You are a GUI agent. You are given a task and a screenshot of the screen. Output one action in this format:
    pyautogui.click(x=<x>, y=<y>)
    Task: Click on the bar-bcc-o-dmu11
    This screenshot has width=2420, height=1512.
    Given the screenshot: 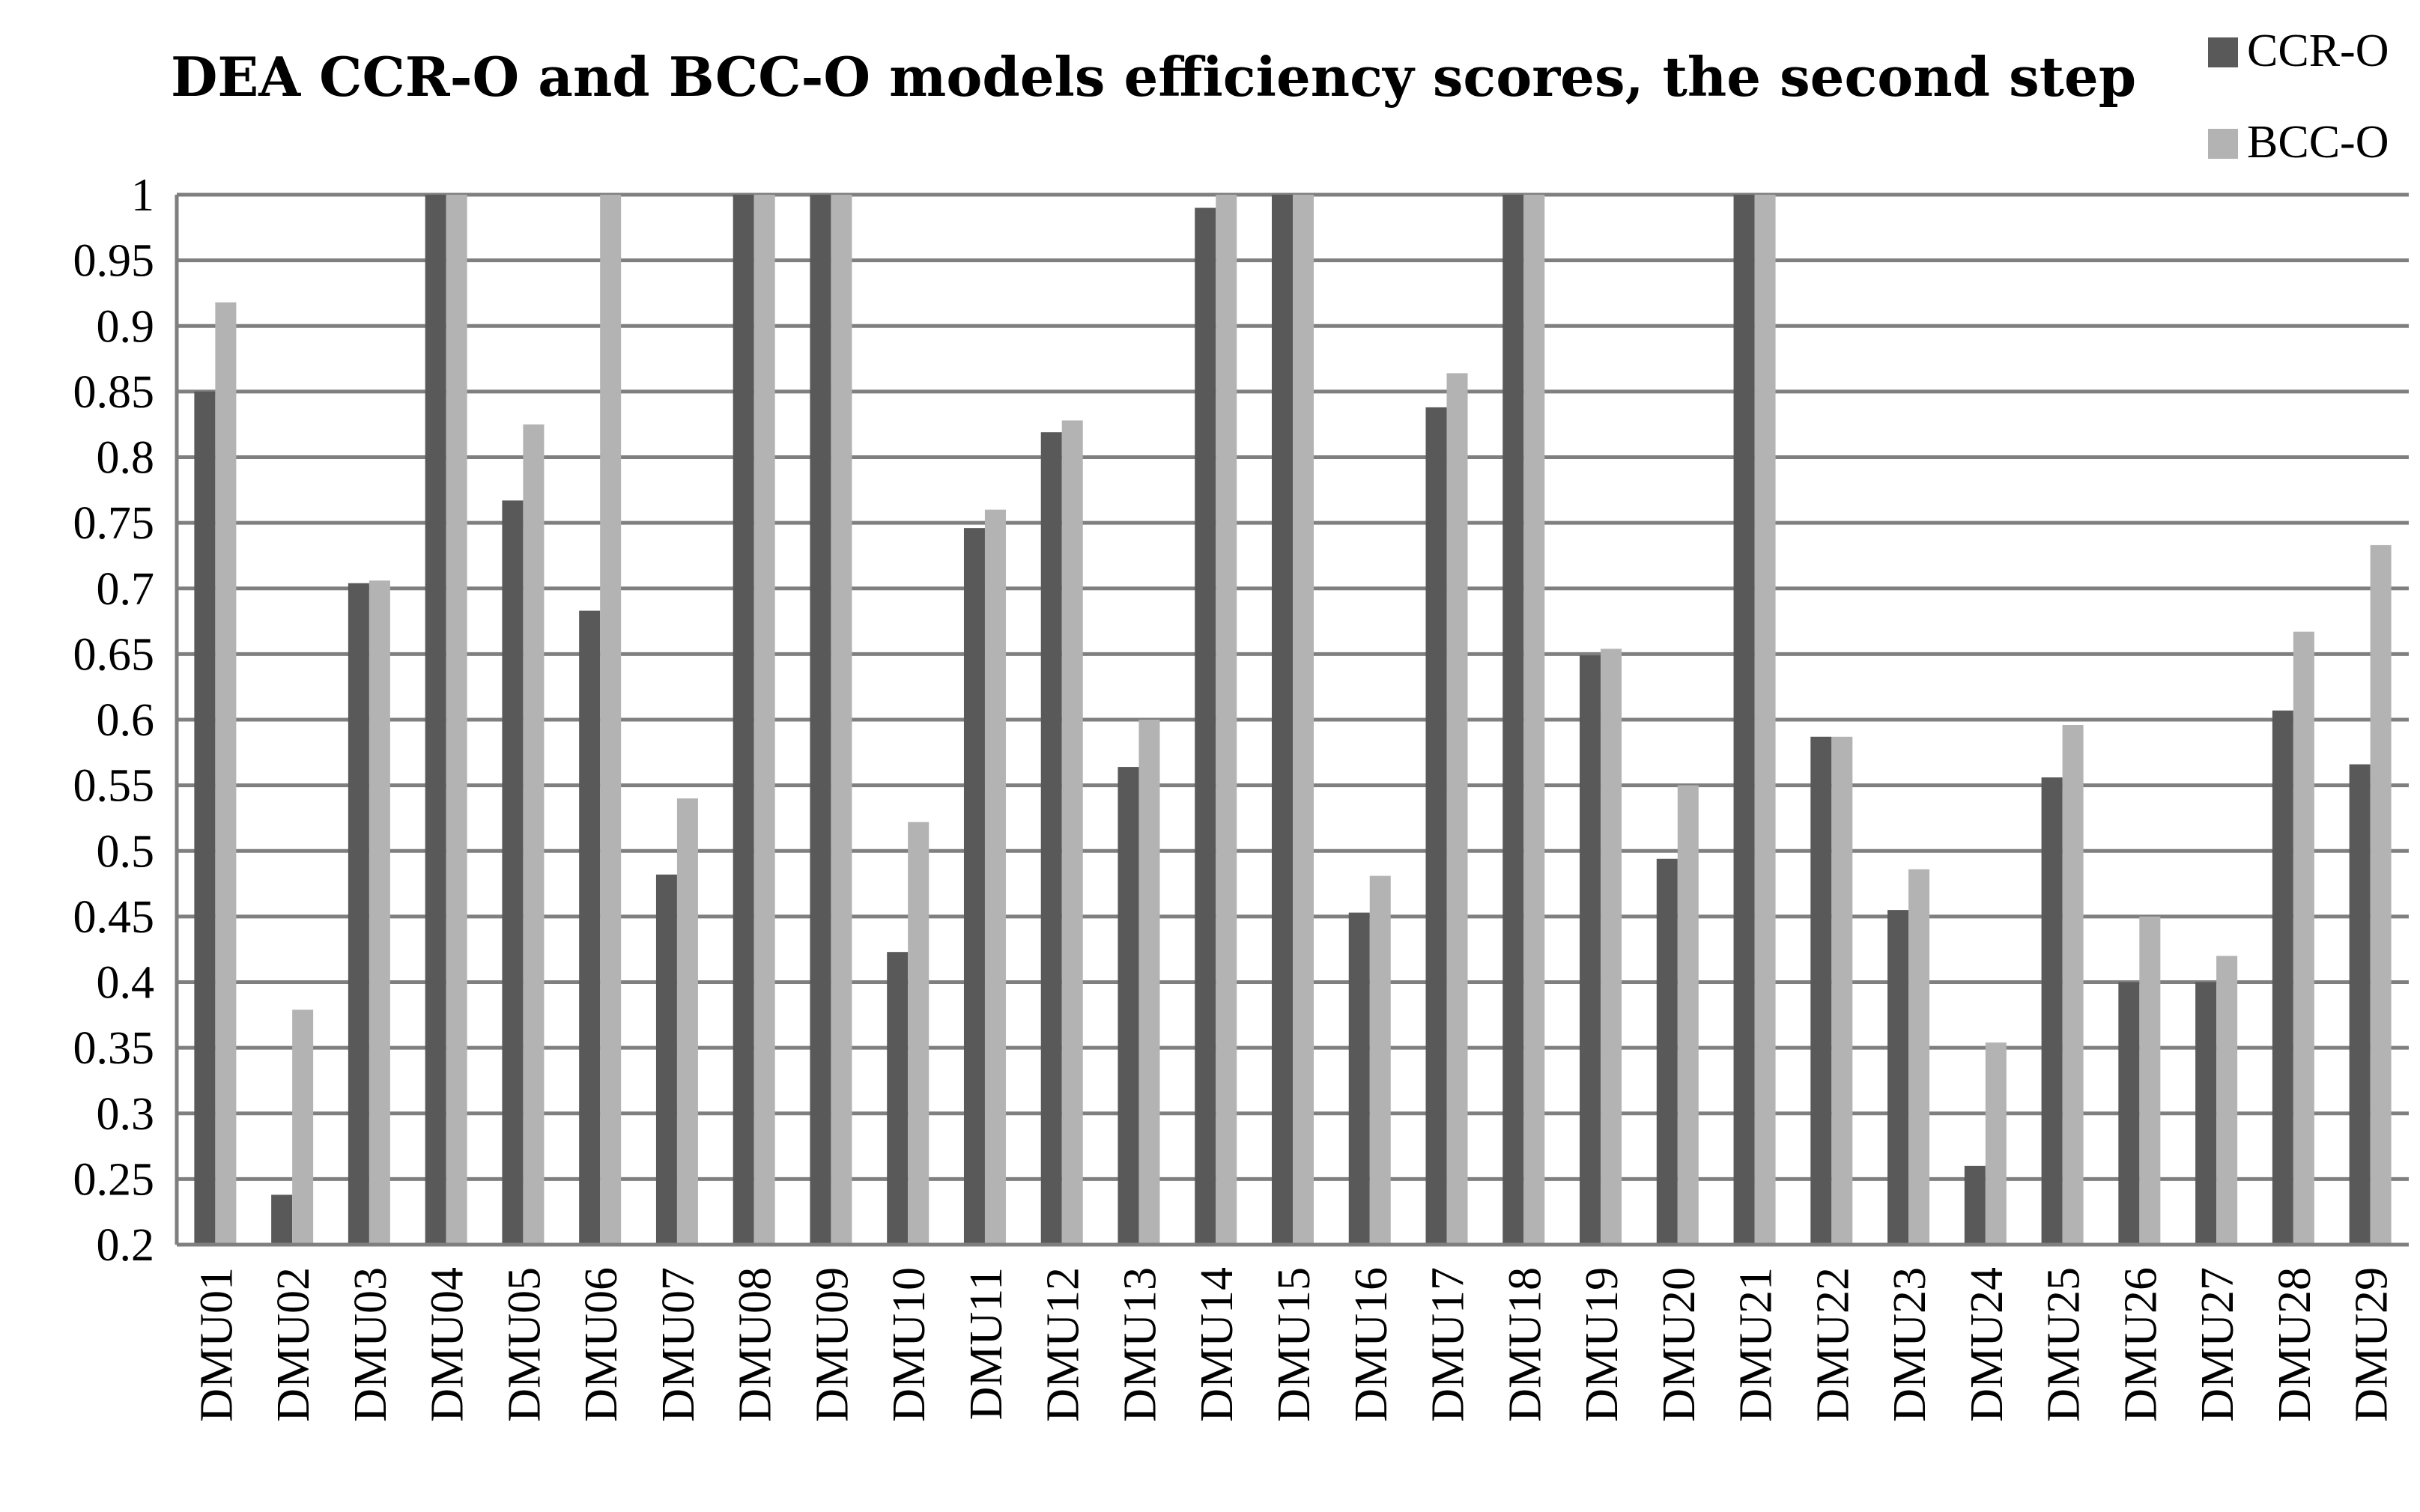 What is the action you would take?
    pyautogui.click(x=995, y=877)
    